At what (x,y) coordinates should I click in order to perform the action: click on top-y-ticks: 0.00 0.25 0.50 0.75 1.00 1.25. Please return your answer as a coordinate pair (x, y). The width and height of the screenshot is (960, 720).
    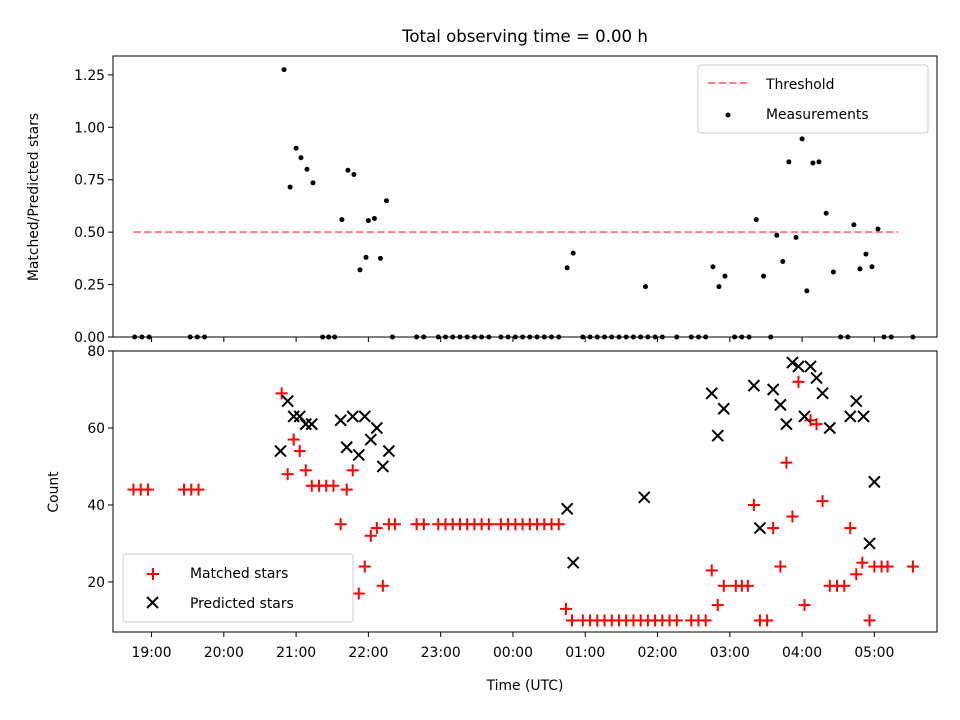
    Looking at the image, I should click on (93, 207).